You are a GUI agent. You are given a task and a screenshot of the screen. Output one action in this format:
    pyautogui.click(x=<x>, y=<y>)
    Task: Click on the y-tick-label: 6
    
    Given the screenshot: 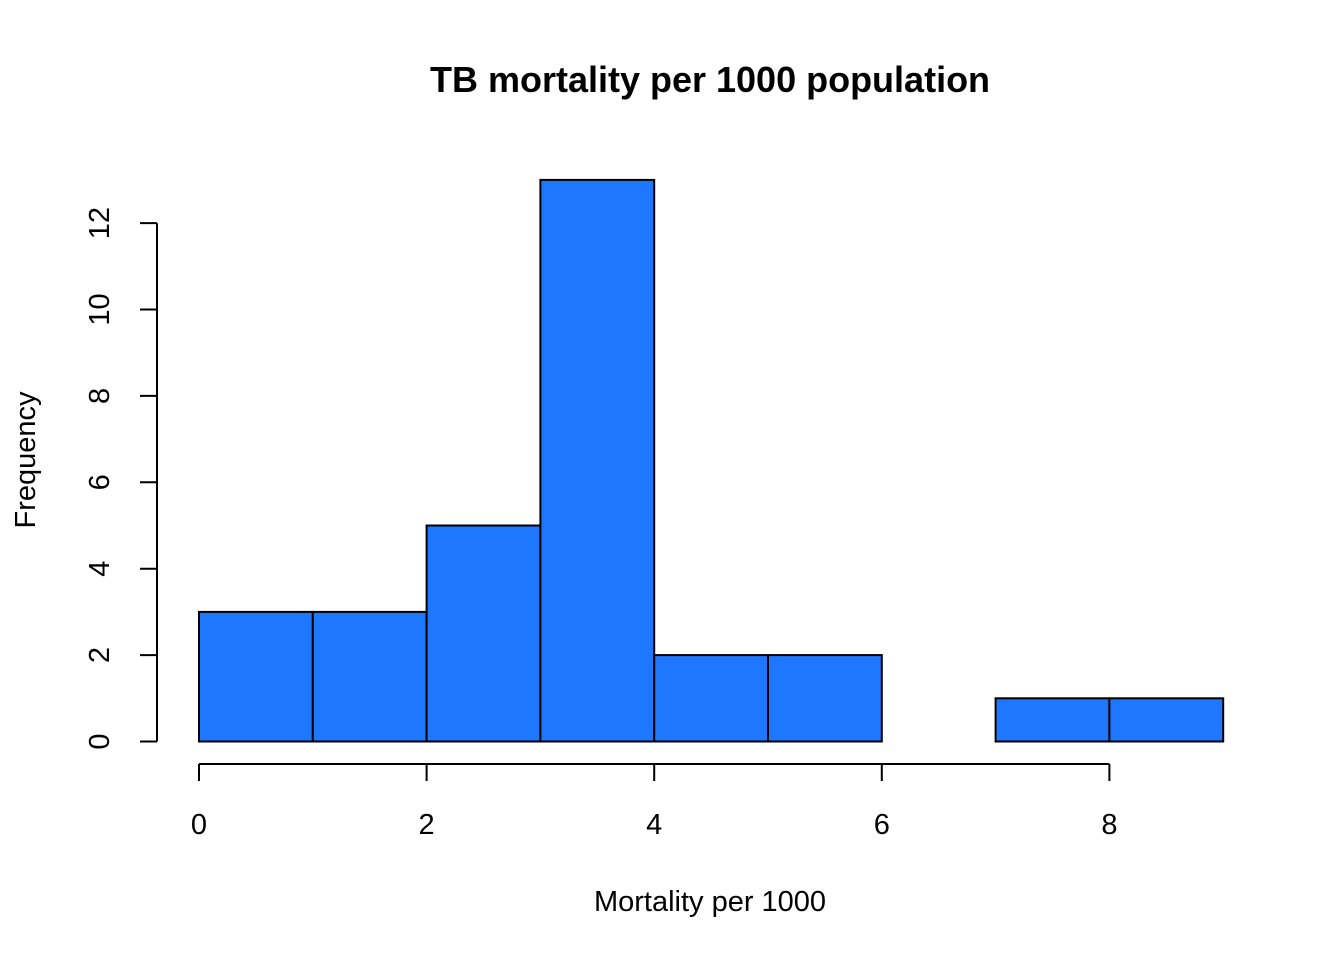 What is the action you would take?
    pyautogui.click(x=100, y=482)
    